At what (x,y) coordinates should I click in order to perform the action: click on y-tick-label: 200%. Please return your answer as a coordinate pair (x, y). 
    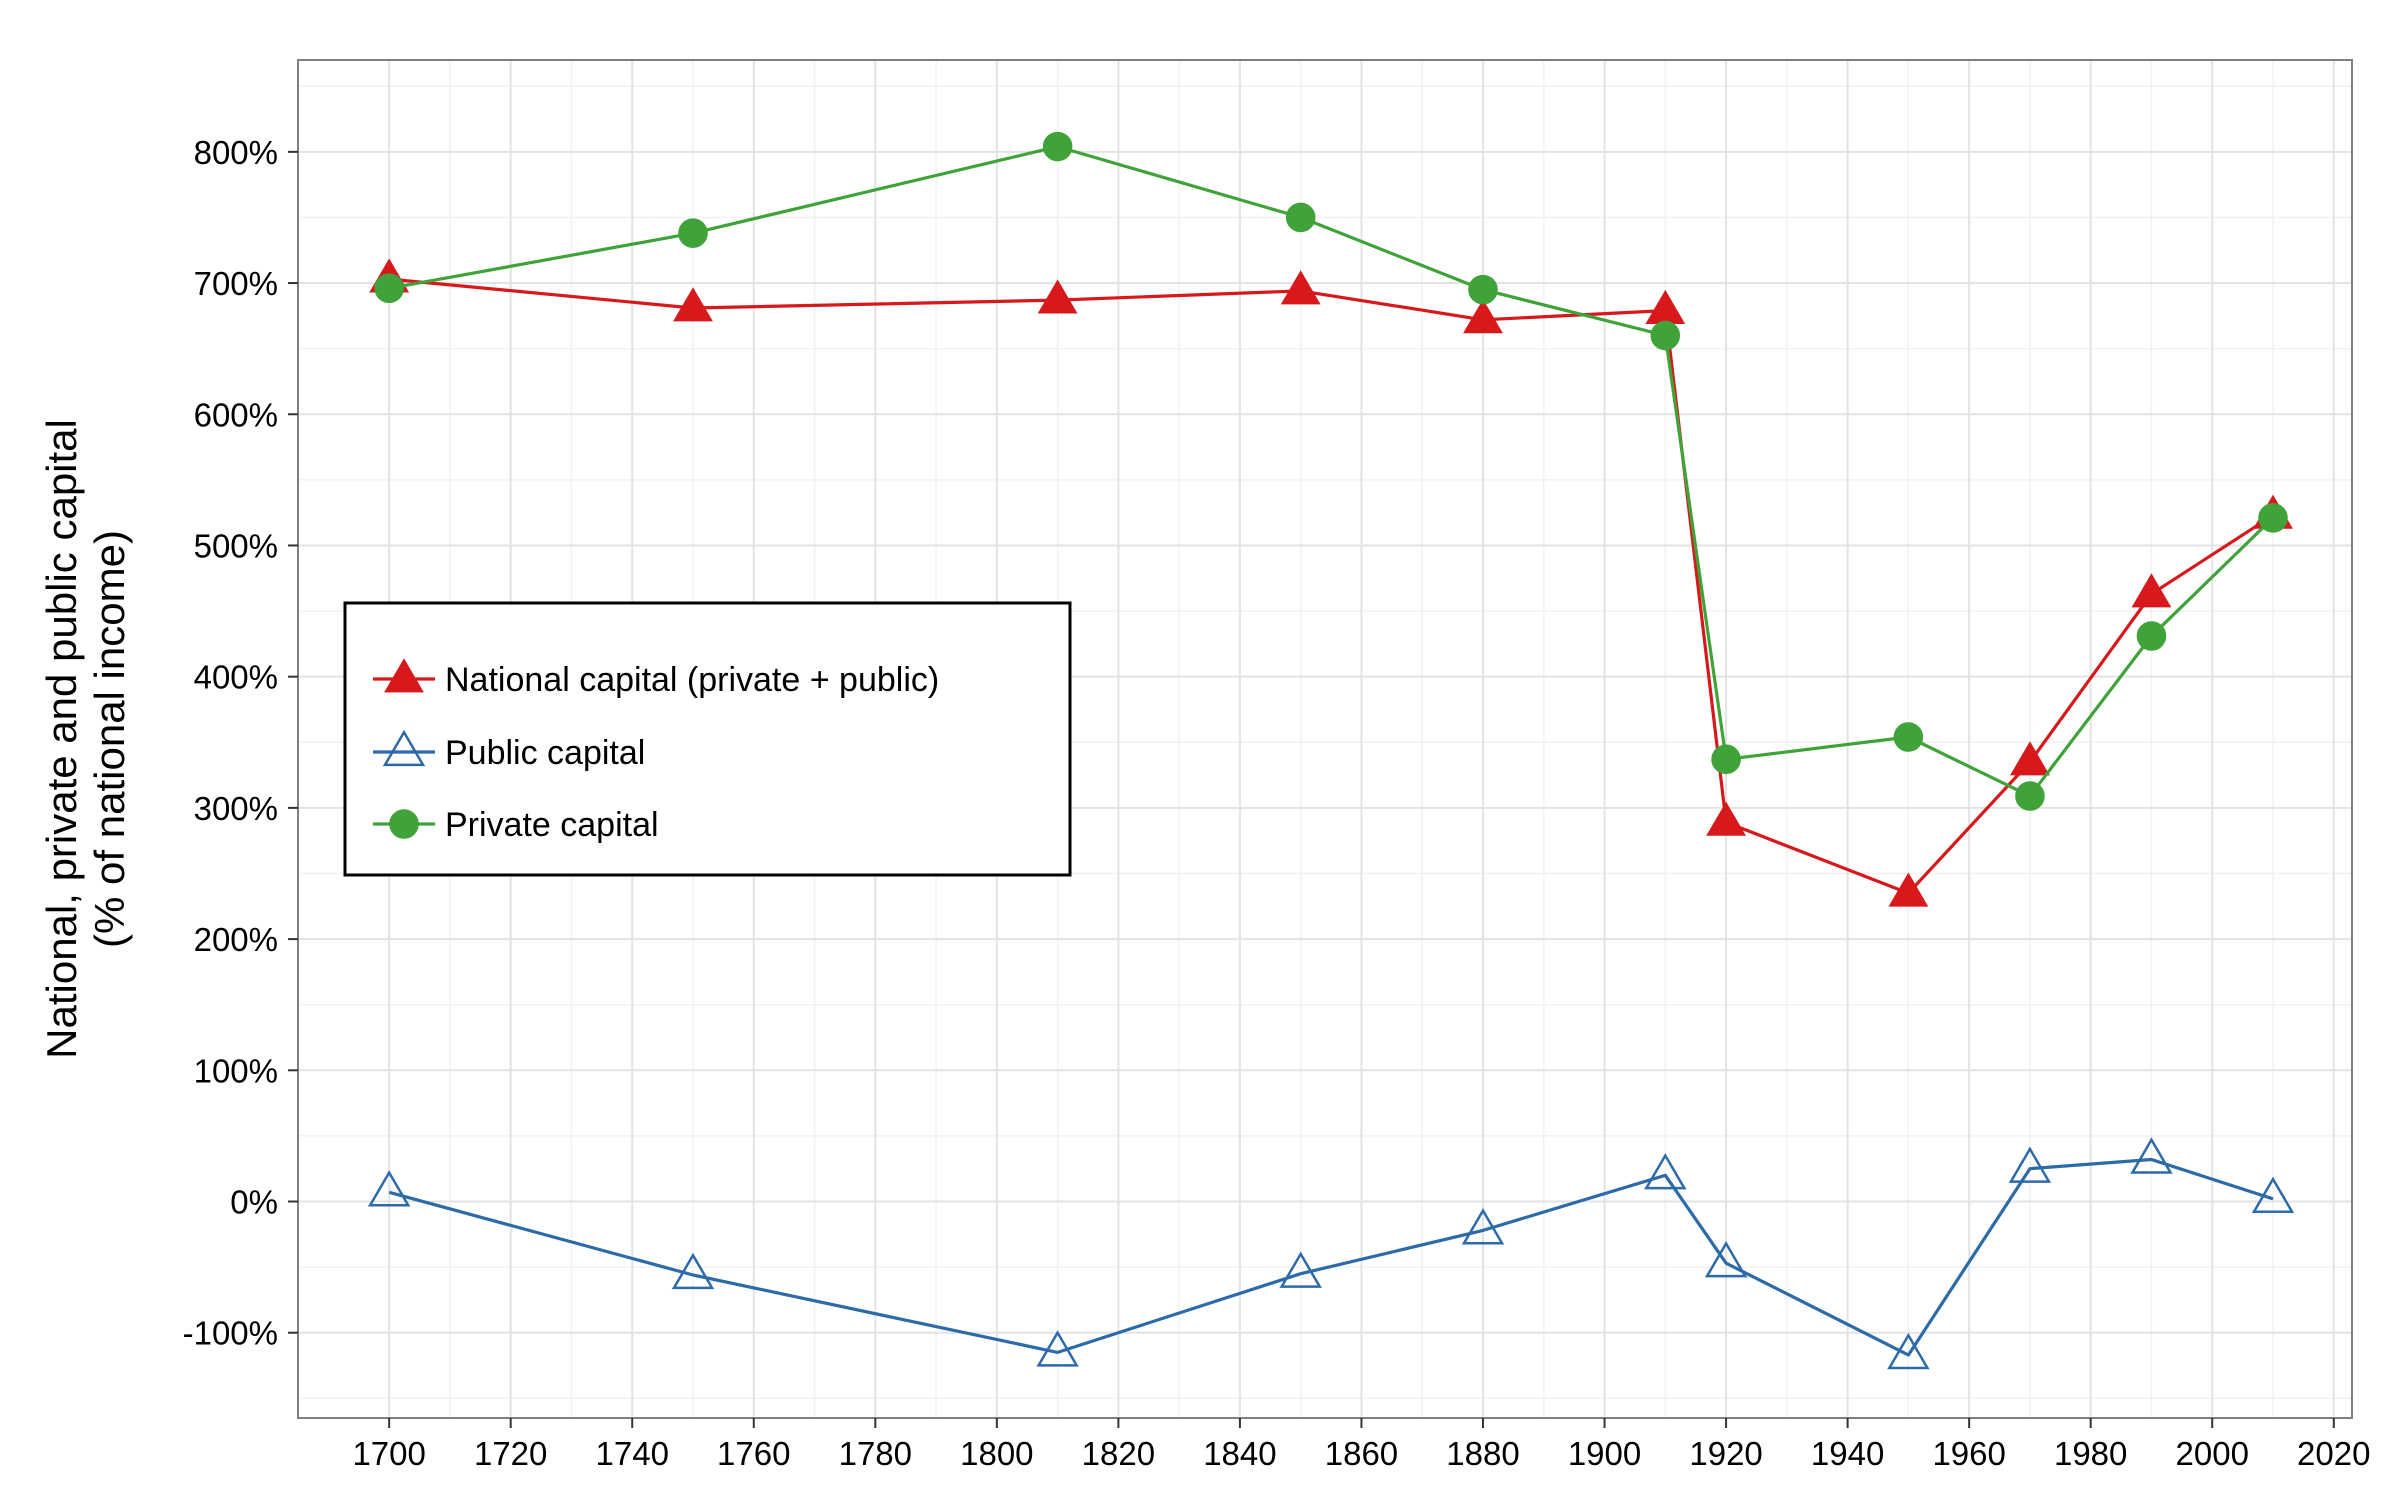
    Looking at the image, I should click on (236, 939).